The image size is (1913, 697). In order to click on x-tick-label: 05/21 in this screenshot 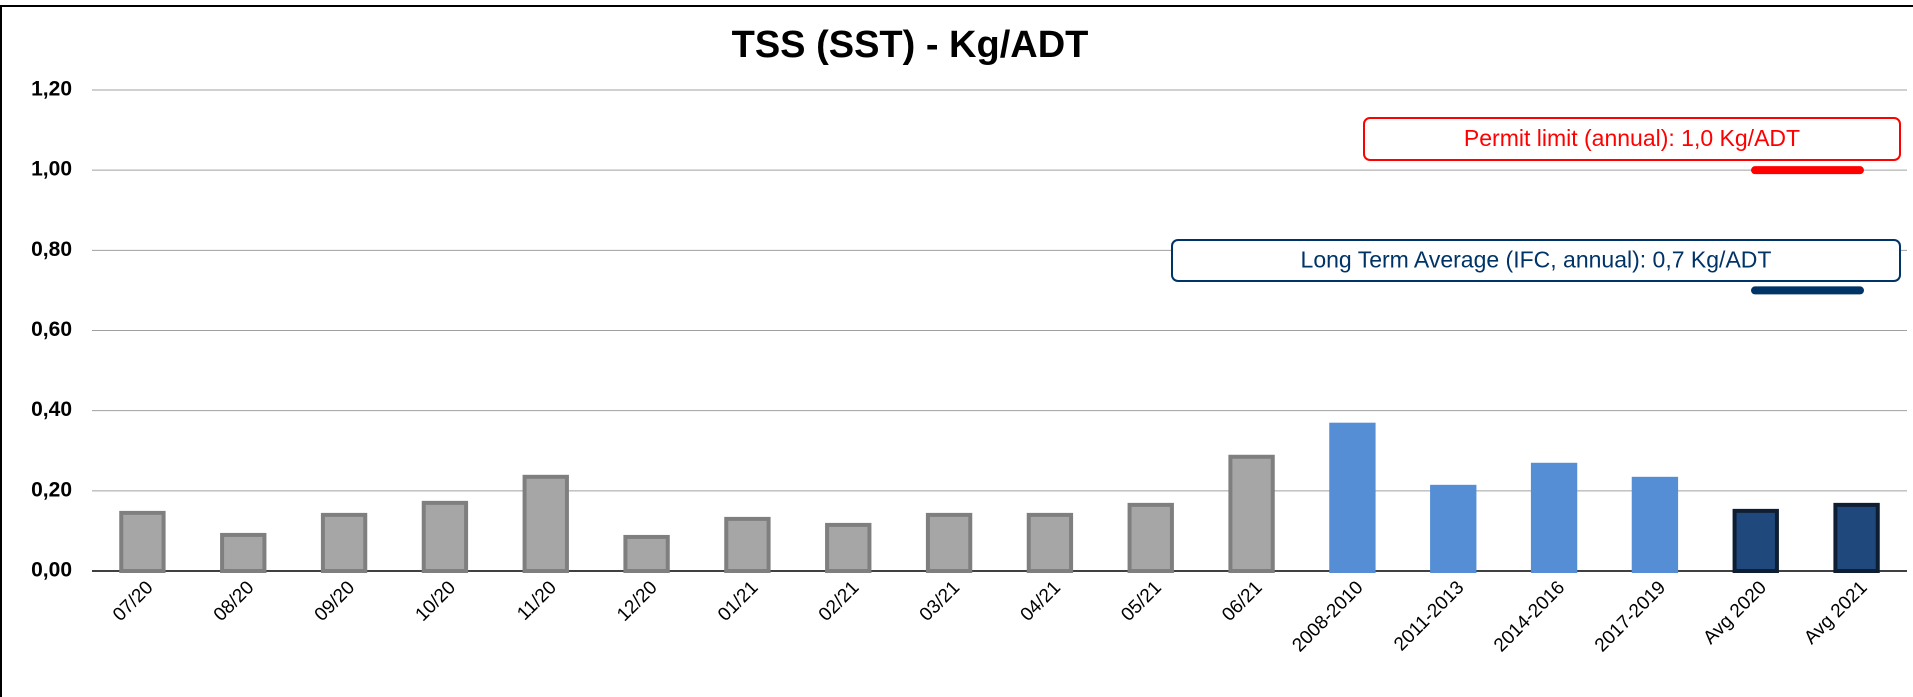, I will do `click(1141, 601)`.